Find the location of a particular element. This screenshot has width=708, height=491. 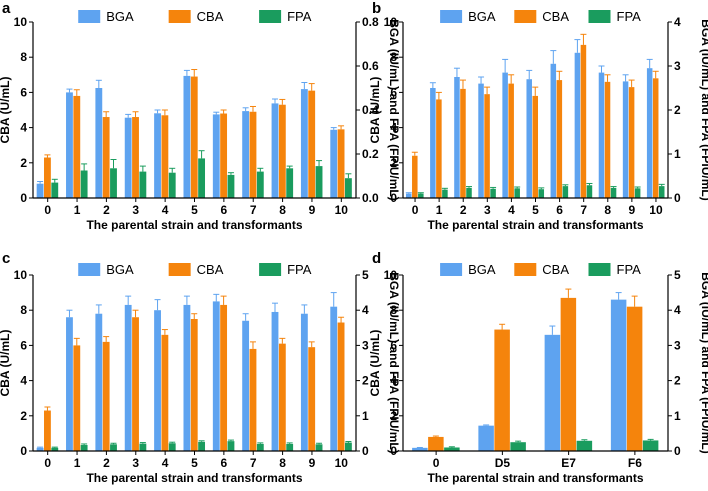

x-tick-label: 9 is located at coordinates (312, 210).